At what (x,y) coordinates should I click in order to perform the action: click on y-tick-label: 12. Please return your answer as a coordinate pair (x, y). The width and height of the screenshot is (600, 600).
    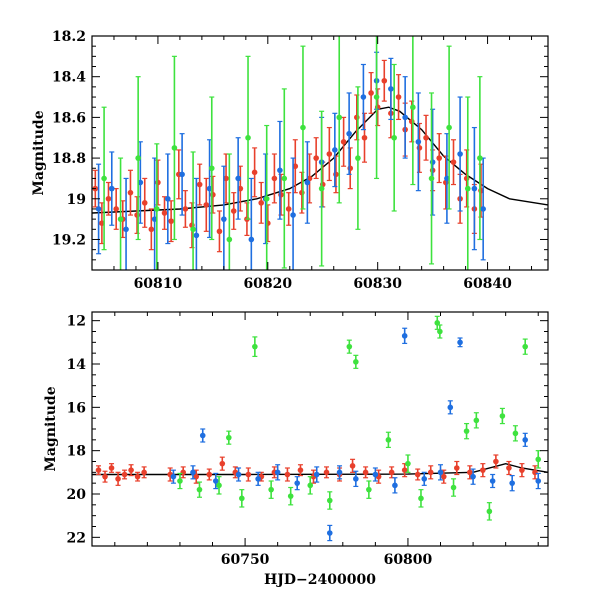
    Looking at the image, I should click on (76, 322).